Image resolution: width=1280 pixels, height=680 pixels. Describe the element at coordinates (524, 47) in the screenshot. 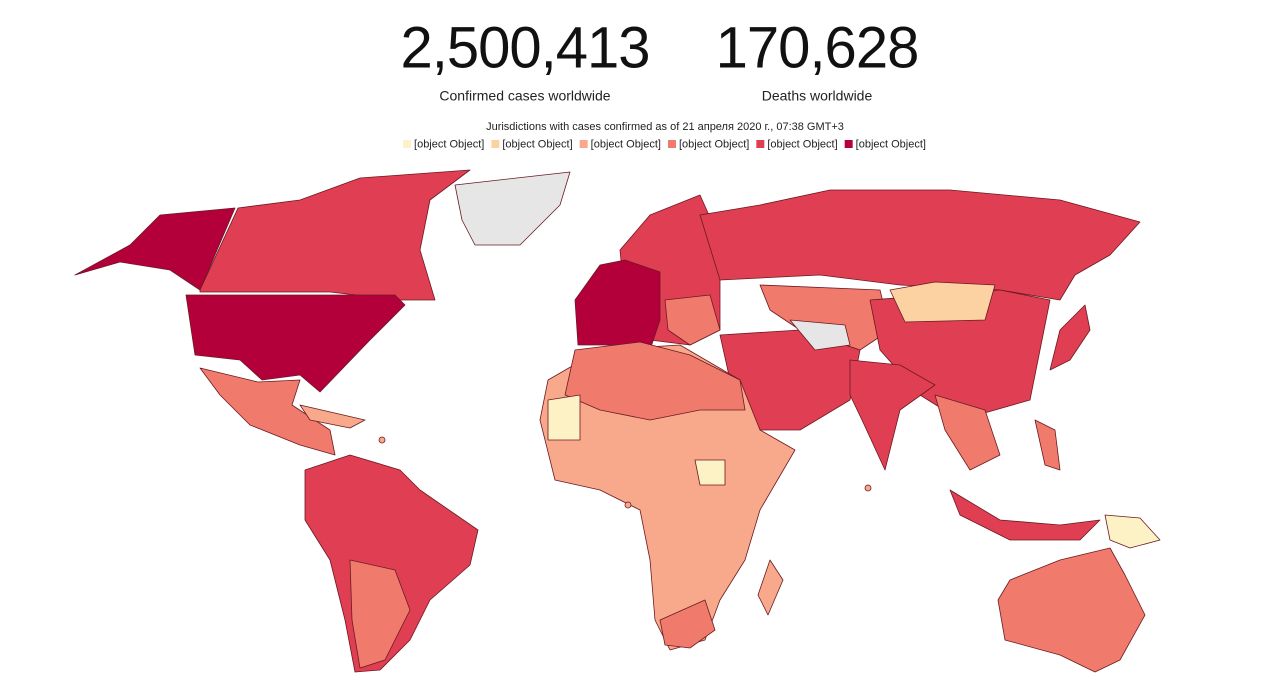

I see `cases-count: 2,500,413` at that location.